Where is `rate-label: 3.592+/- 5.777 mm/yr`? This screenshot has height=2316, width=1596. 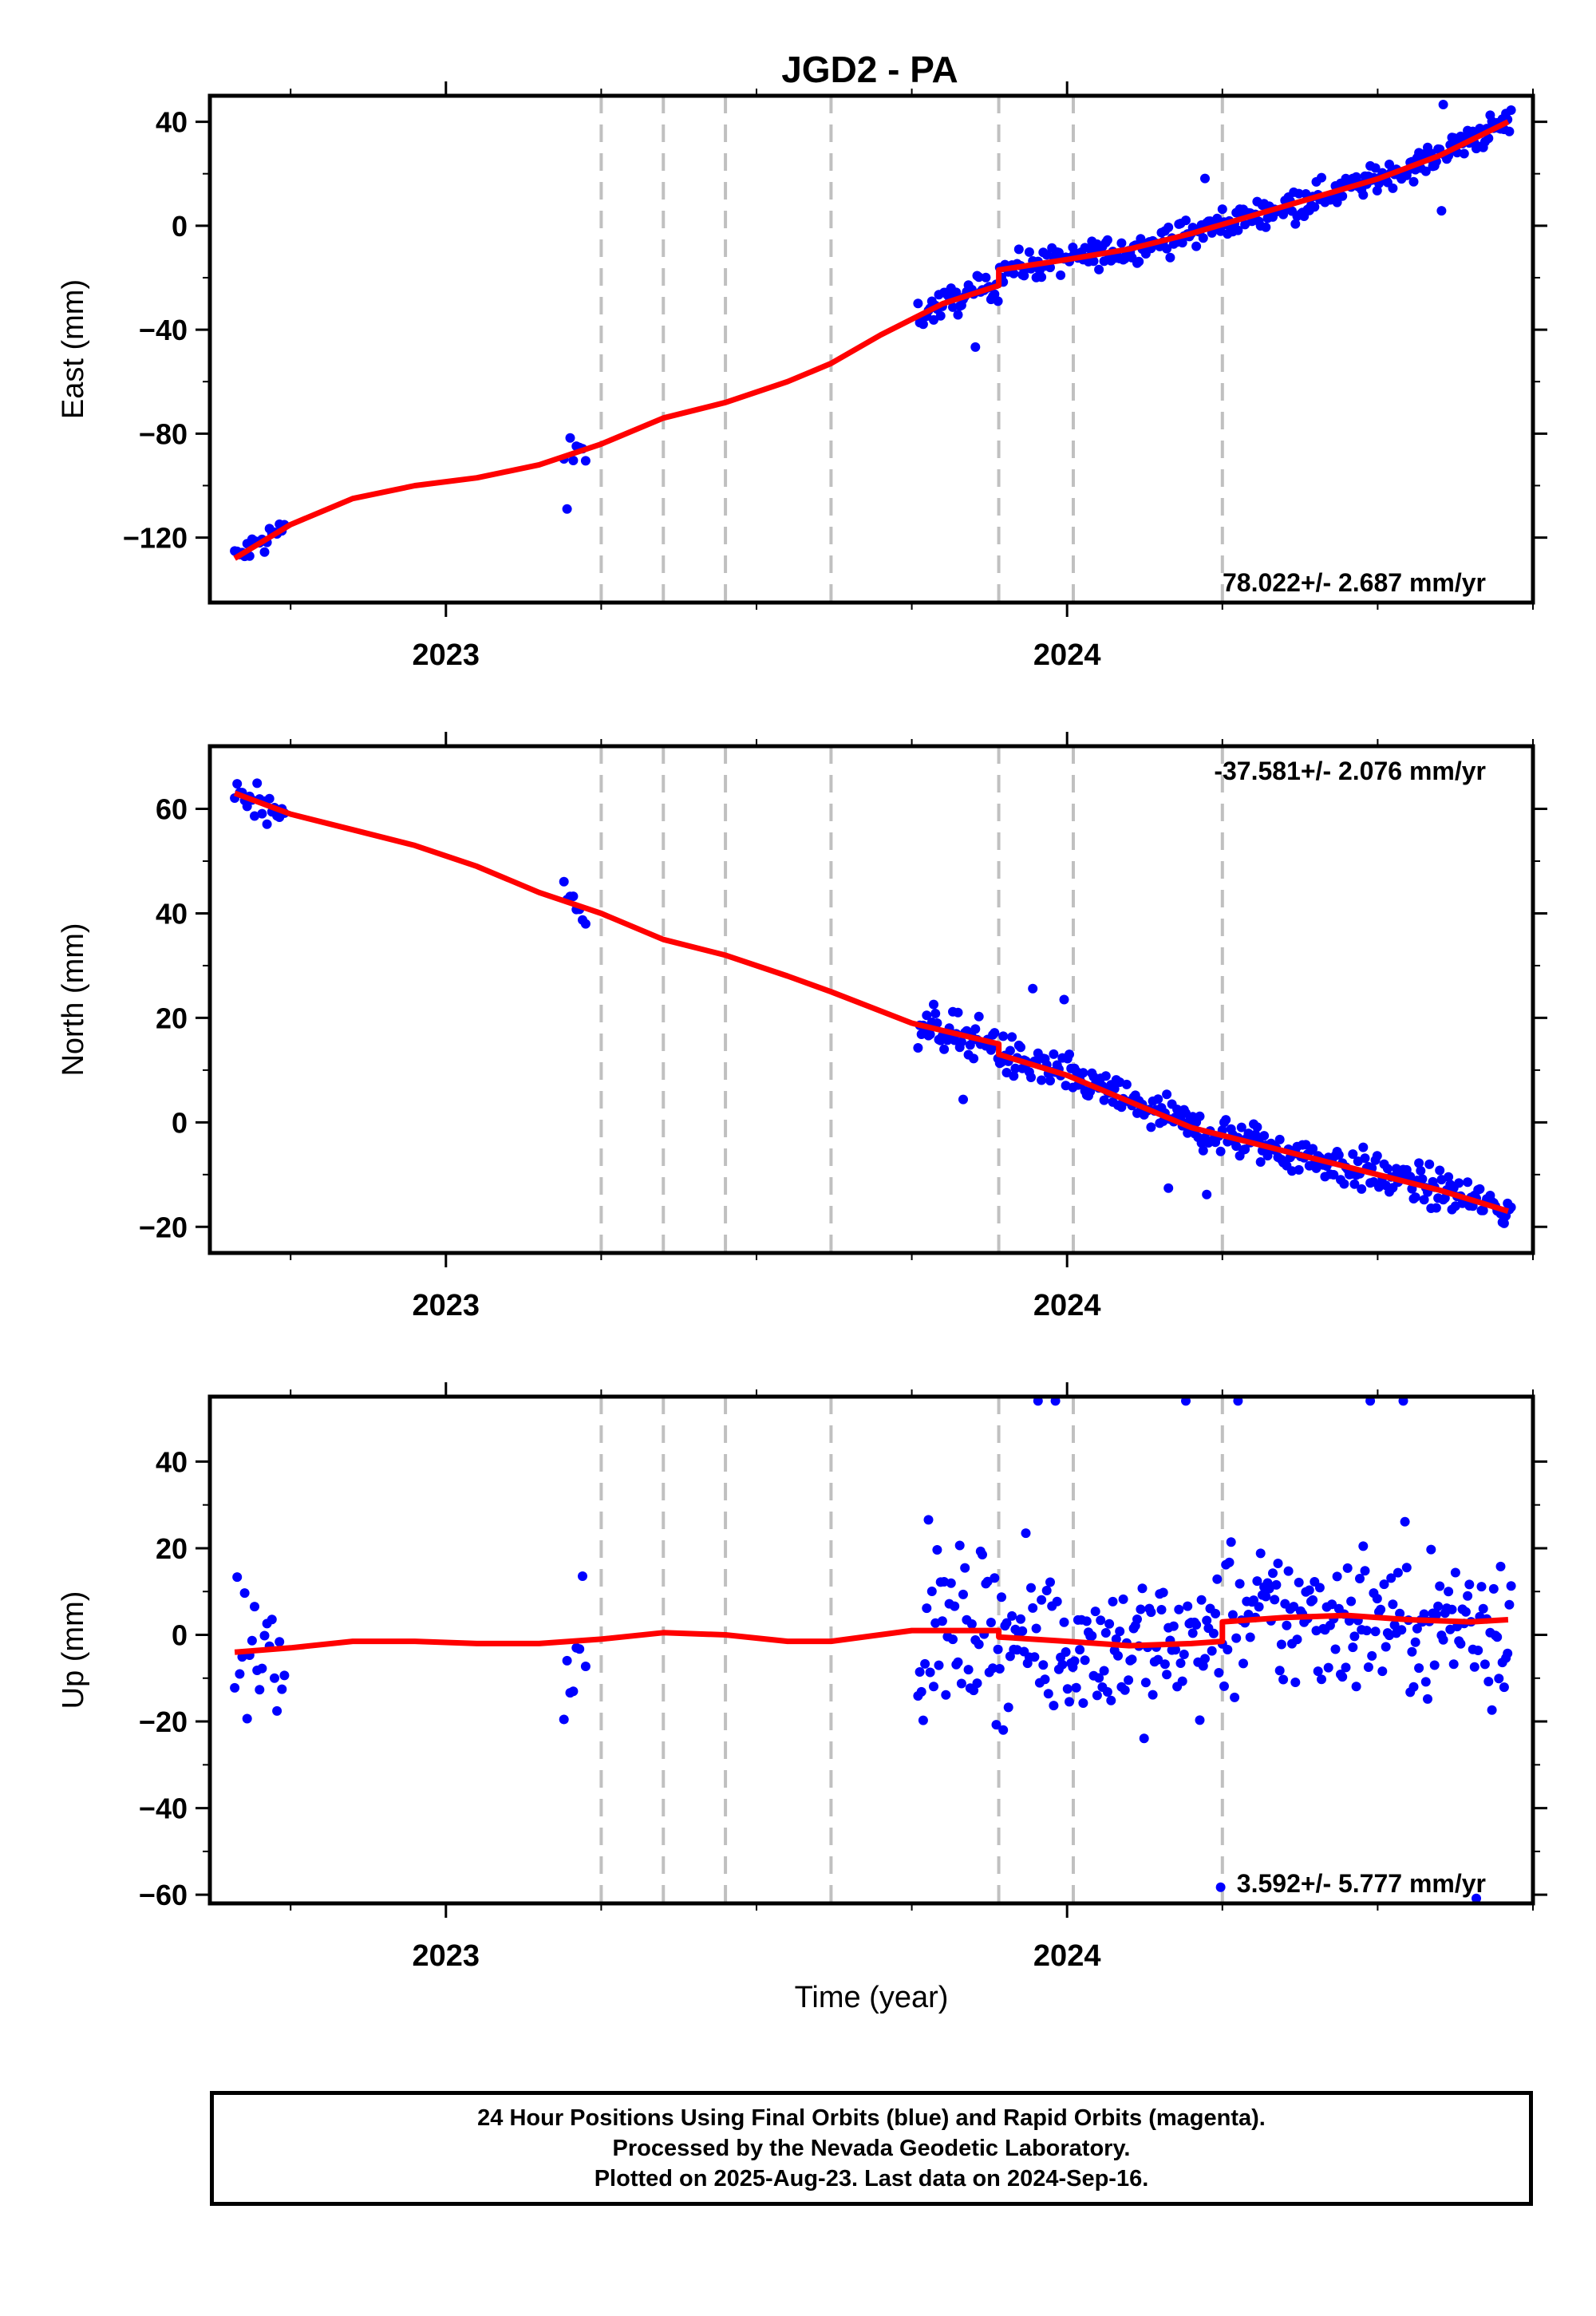 rate-label: 3.592+/- 5.777 mm/yr is located at coordinates (1361, 1883).